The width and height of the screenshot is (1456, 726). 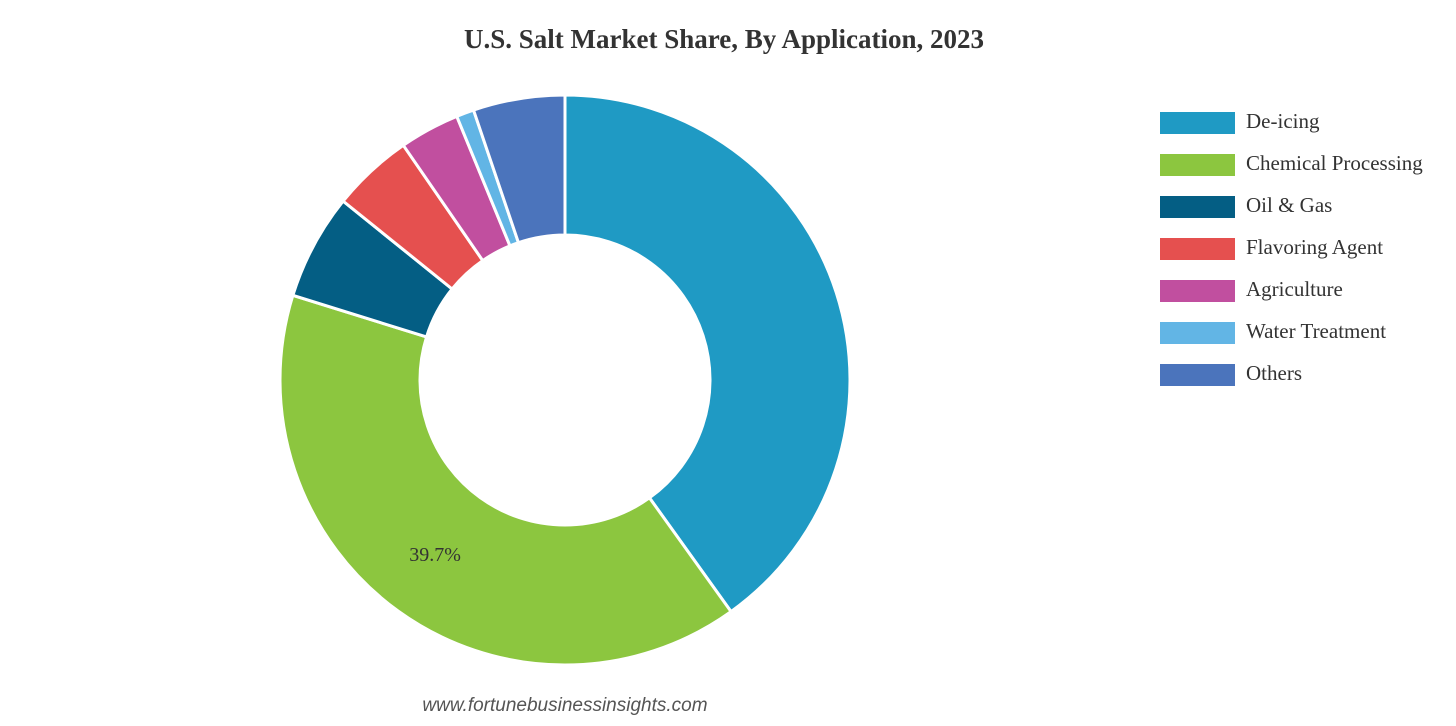 What do you see at coordinates (1334, 163) in the screenshot?
I see `legend-label: Chemical Processing` at bounding box center [1334, 163].